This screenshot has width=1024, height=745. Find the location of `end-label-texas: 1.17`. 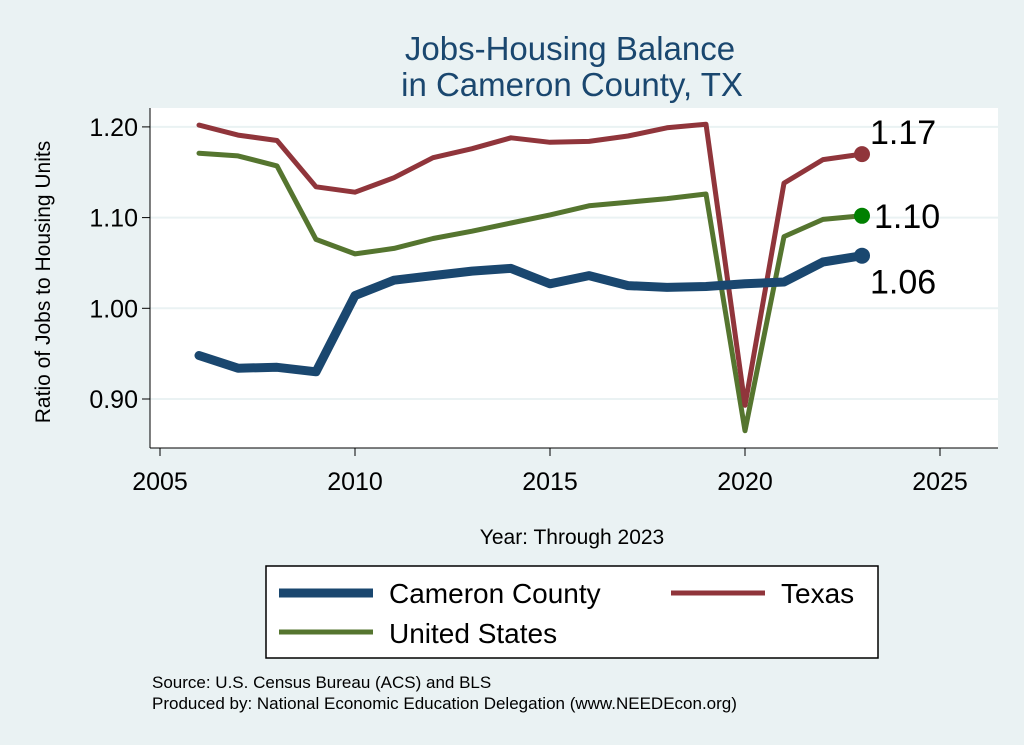

end-label-texas: 1.17 is located at coordinates (903, 133).